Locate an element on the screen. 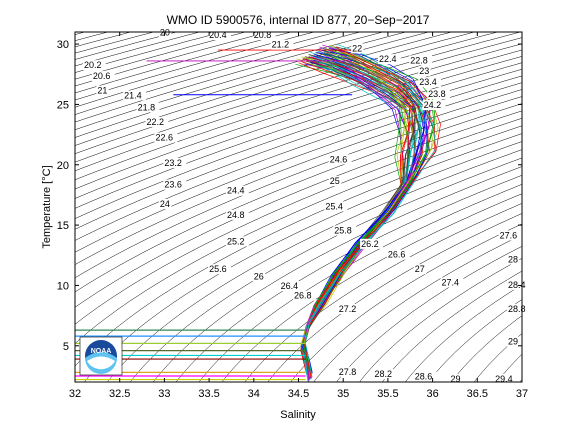 This screenshot has height=432, width=576. isopycnal-label: 25.4 is located at coordinates (334, 206).